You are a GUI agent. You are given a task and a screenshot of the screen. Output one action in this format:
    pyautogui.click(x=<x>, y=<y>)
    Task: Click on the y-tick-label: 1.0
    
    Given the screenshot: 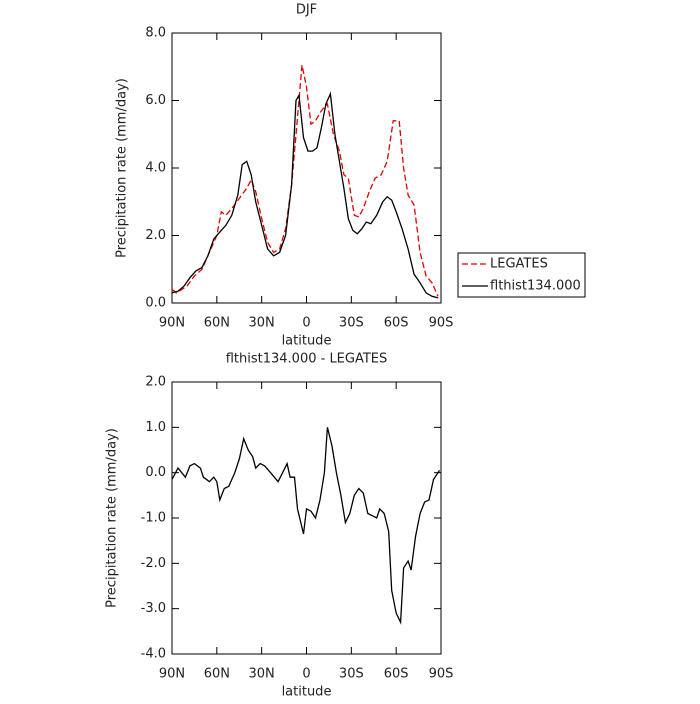 What is the action you would take?
    pyautogui.click(x=155, y=427)
    